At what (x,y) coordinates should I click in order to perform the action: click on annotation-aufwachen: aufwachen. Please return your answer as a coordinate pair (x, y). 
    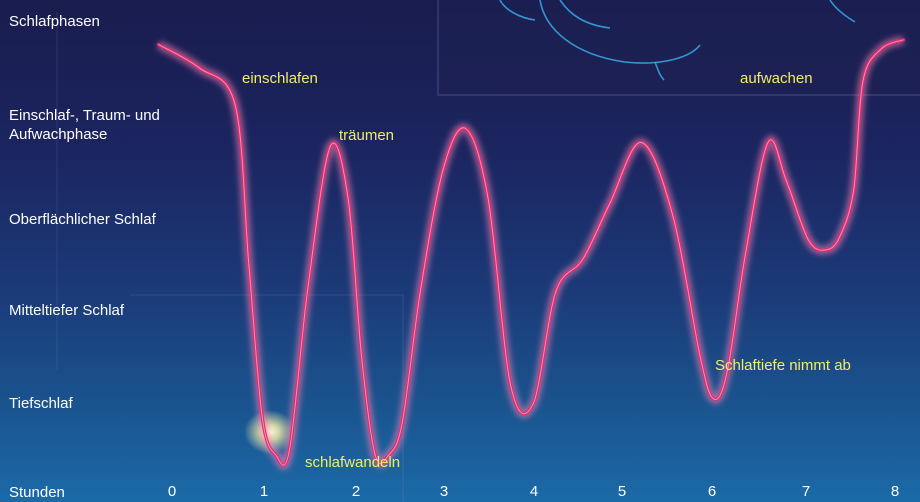
    Looking at the image, I should click on (776, 78).